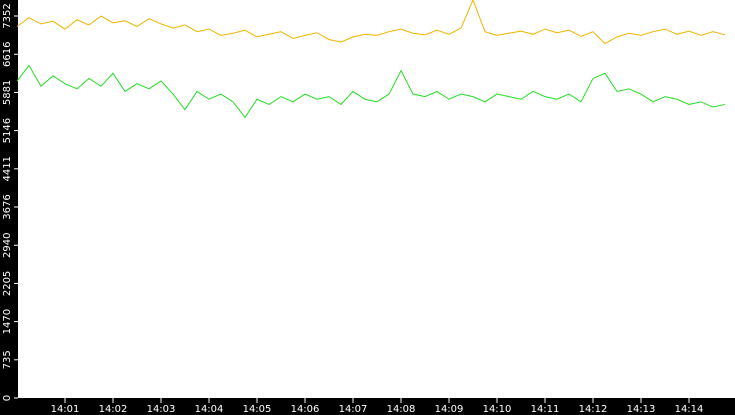 This screenshot has height=415, width=735. Describe the element at coordinates (7, 359) in the screenshot. I see `y-tick-label: 735` at that location.